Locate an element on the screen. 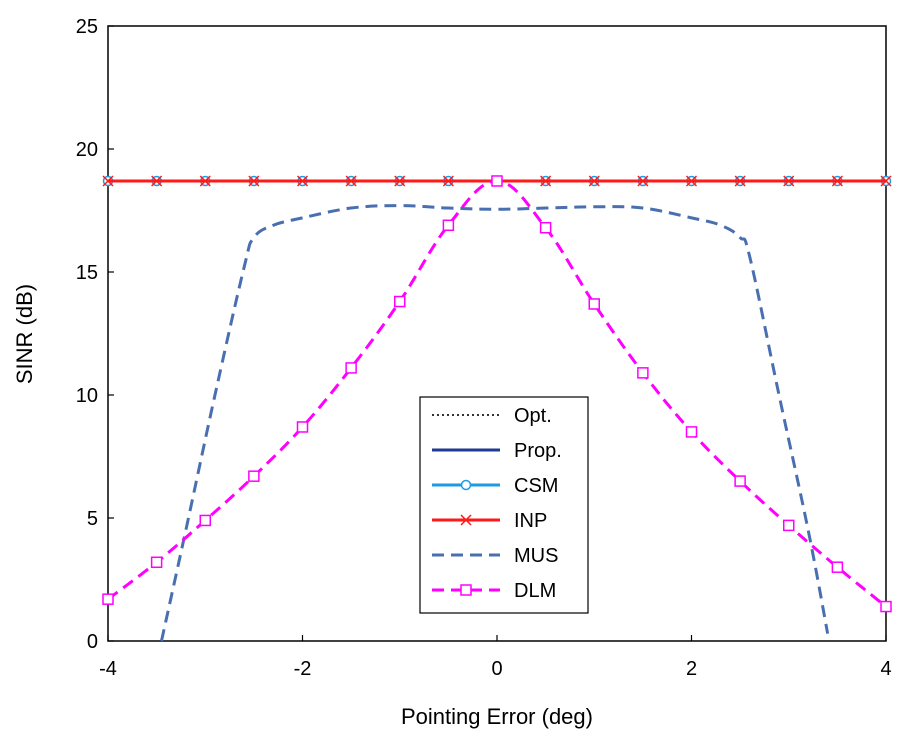  legend-label-mus: MUS is located at coordinates (536, 556).